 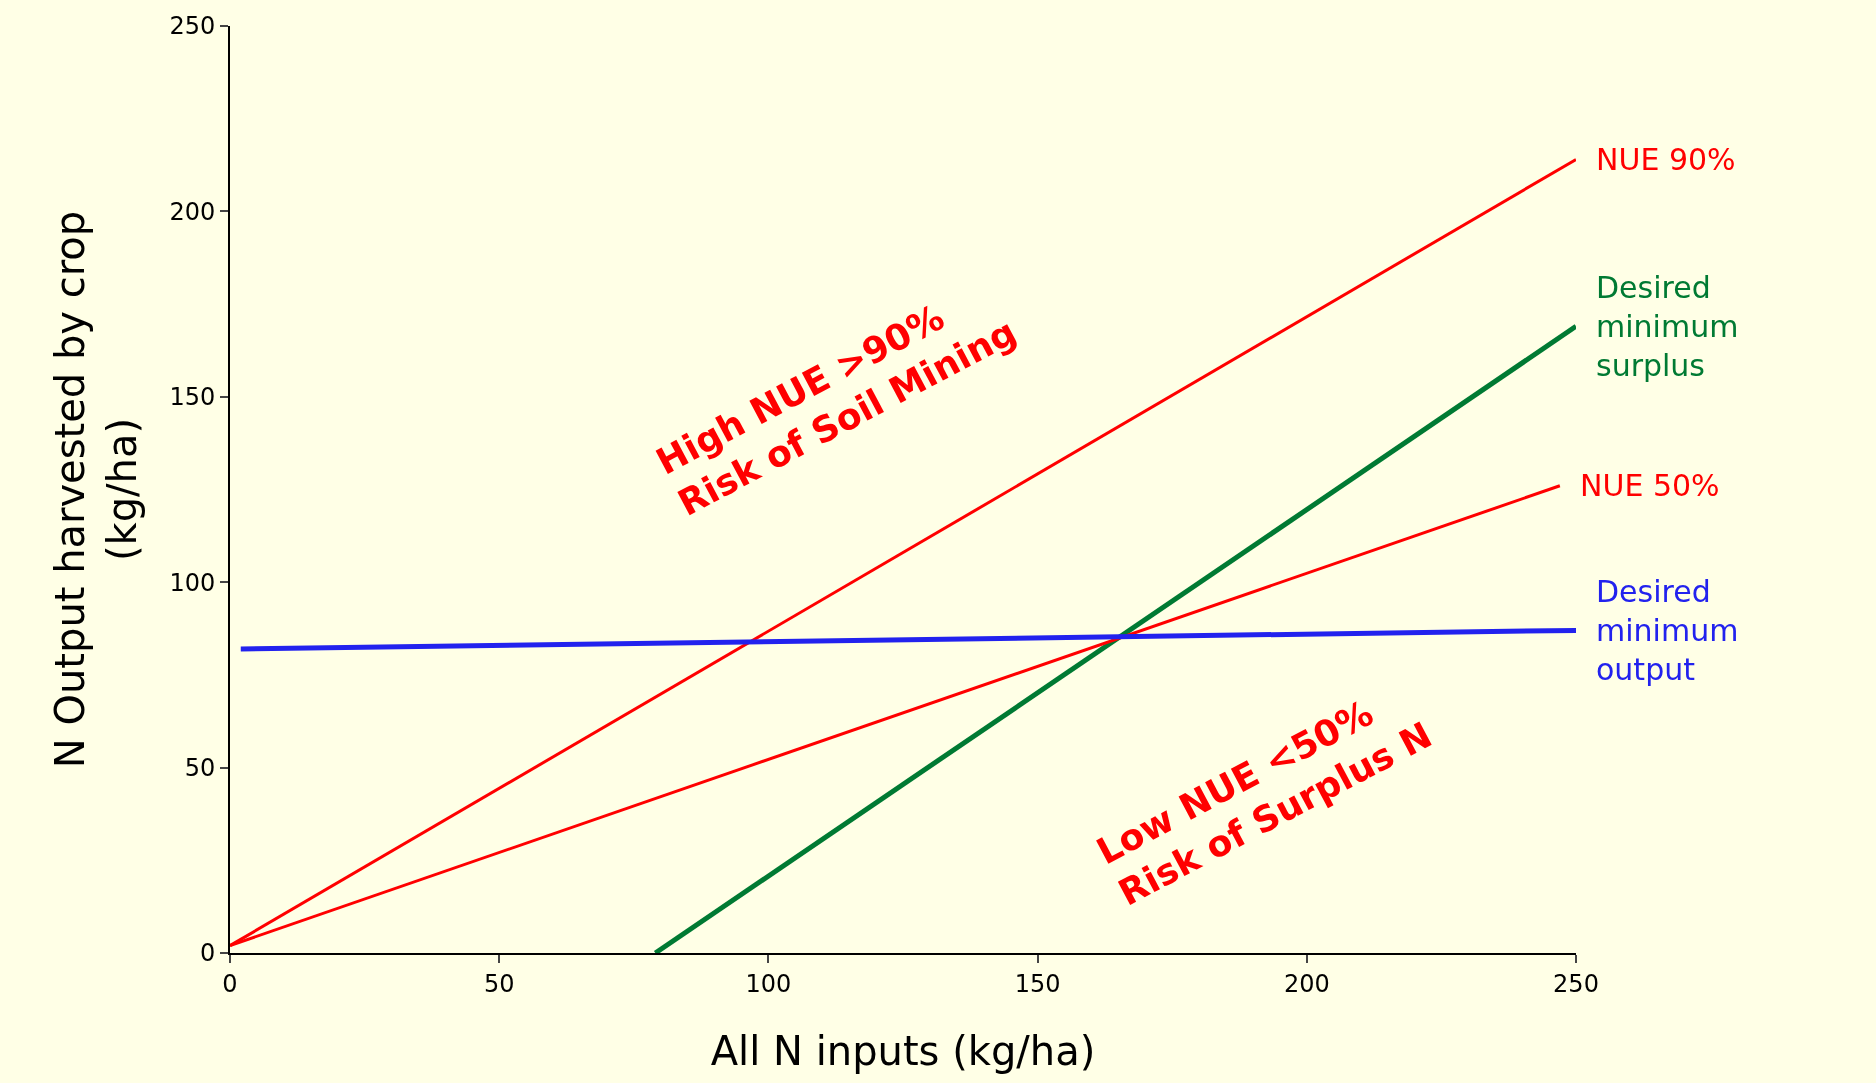 What do you see at coordinates (96, 489) in the screenshot?
I see `y-axis-title: N Output harvested by crop (kg/ha)` at bounding box center [96, 489].